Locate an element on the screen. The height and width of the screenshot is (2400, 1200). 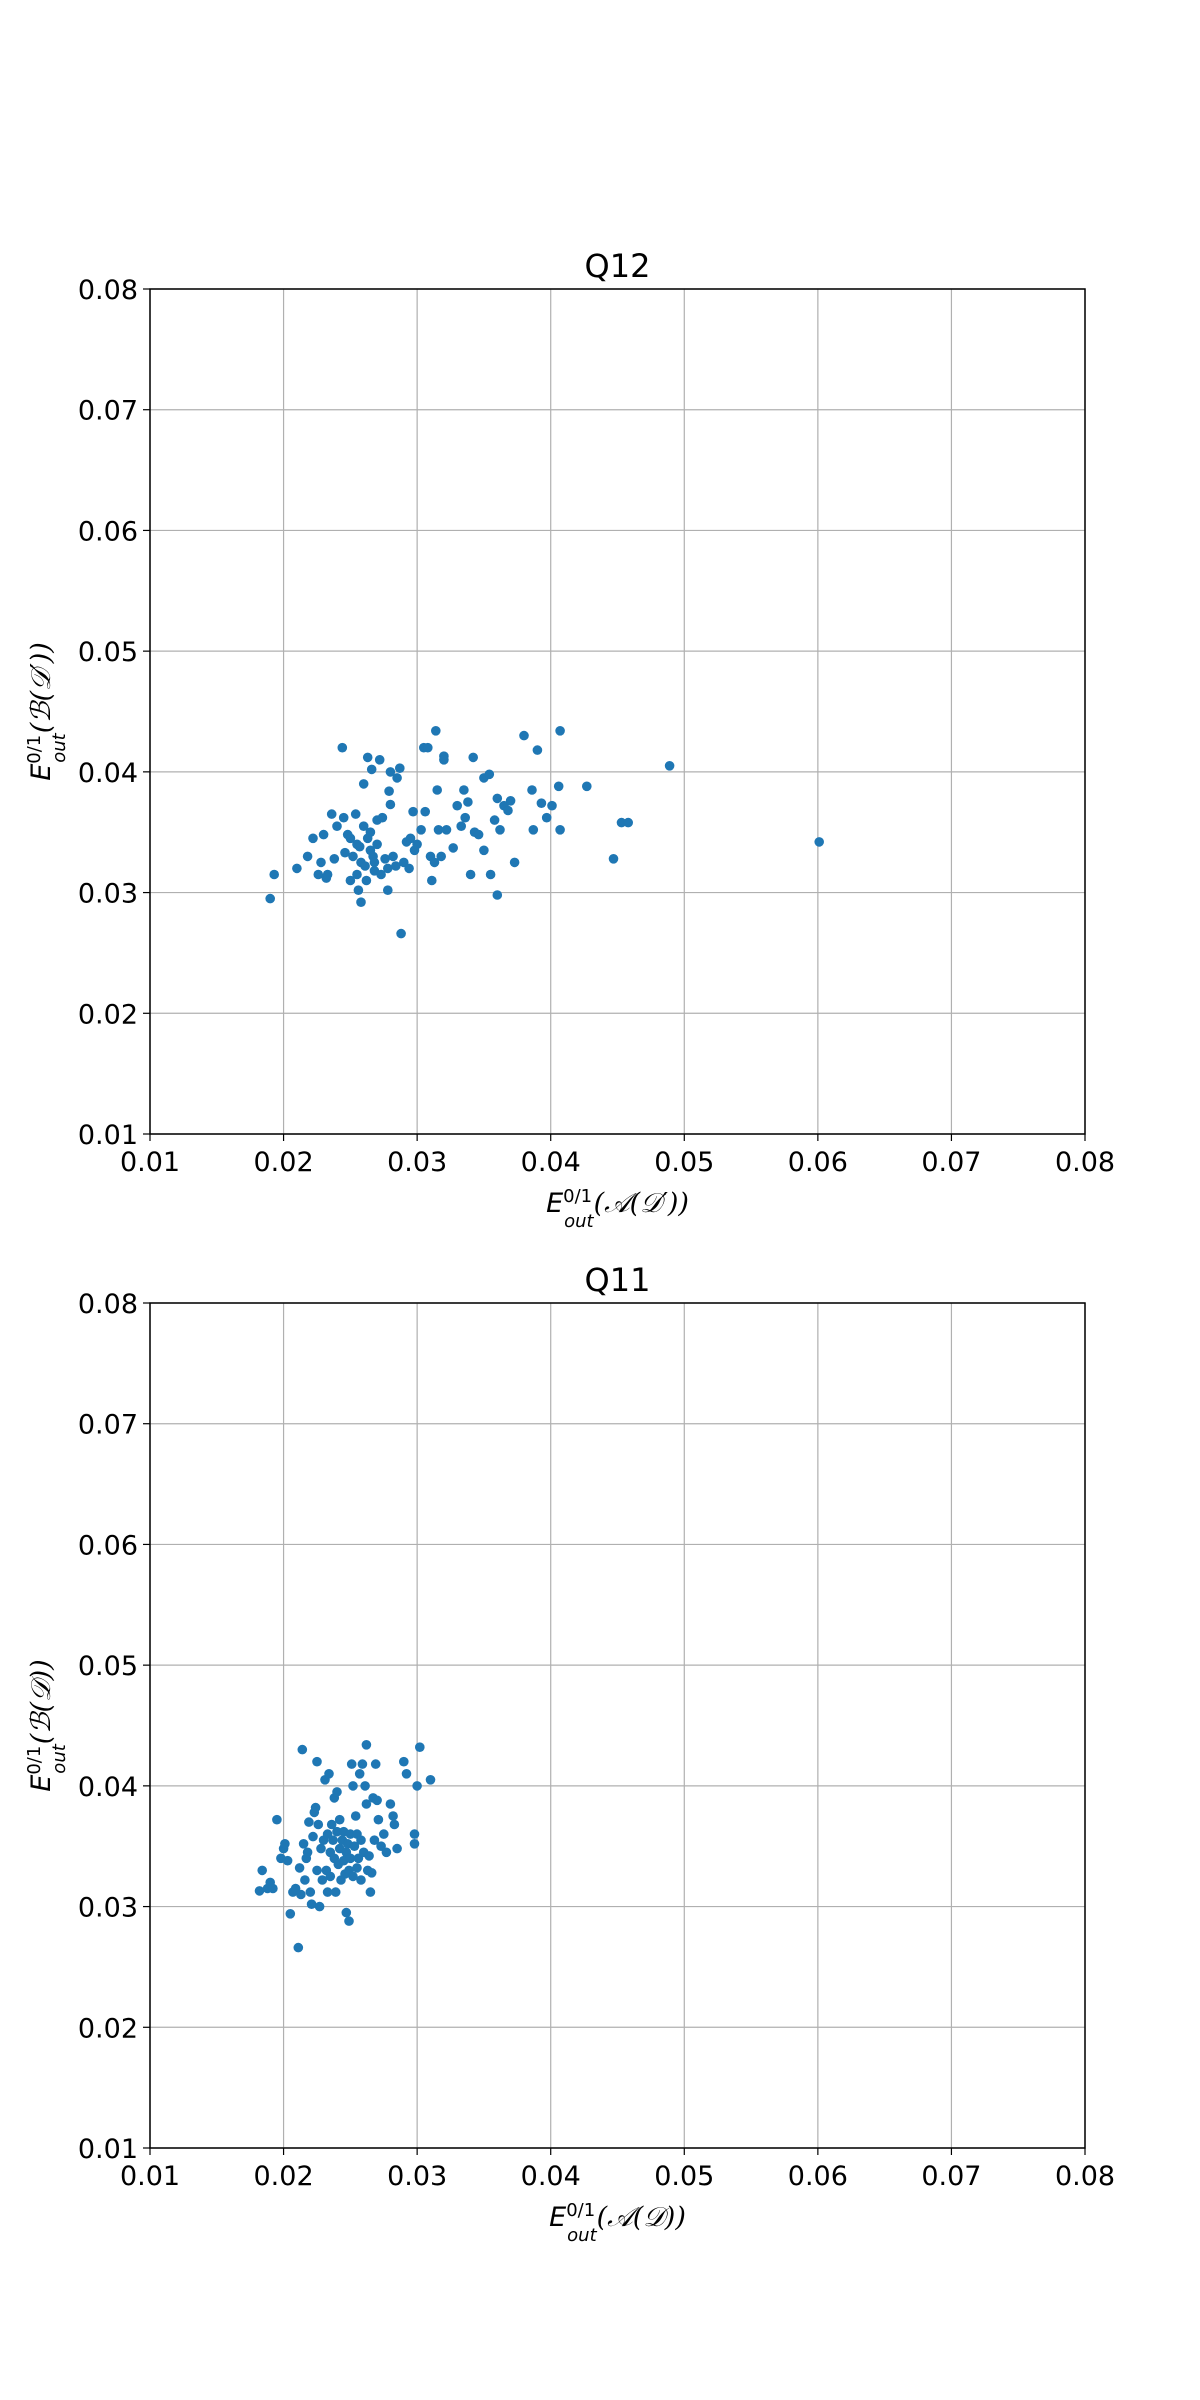
x-tick-label: 0.01 is located at coordinates (150, 2176).